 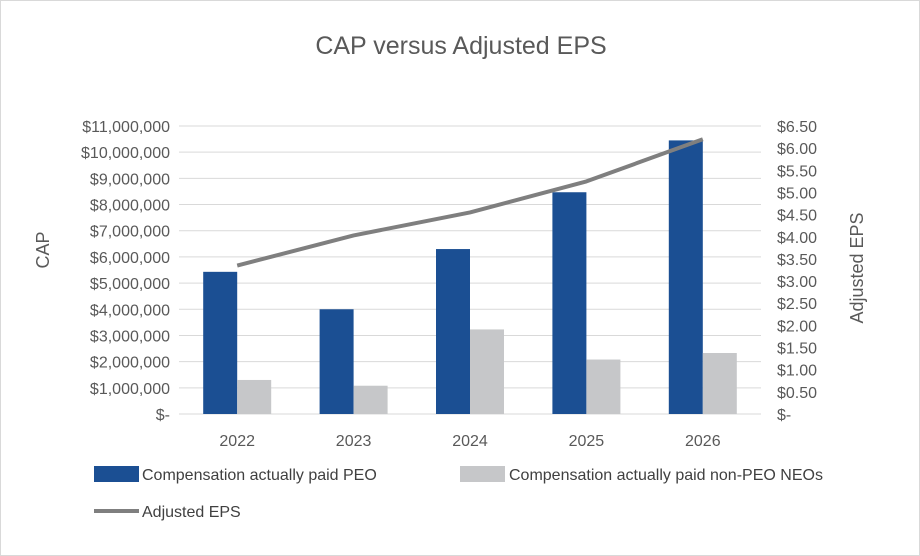 What do you see at coordinates (130, 179) in the screenshot?
I see `left-tick-label: $9,000,000` at bounding box center [130, 179].